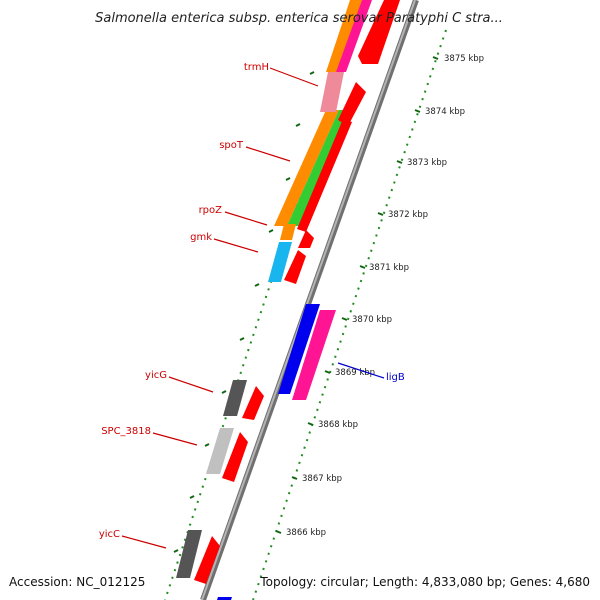 The image size is (600, 600). What do you see at coordinates (294, 77) in the screenshot?
I see `leader-trmH` at bounding box center [294, 77].